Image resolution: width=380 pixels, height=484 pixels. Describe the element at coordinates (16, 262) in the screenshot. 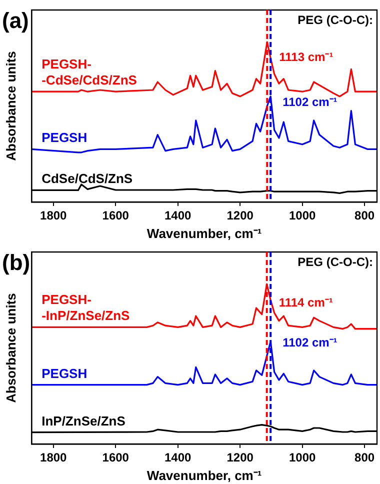

I see `chart-title: (b)` at that location.